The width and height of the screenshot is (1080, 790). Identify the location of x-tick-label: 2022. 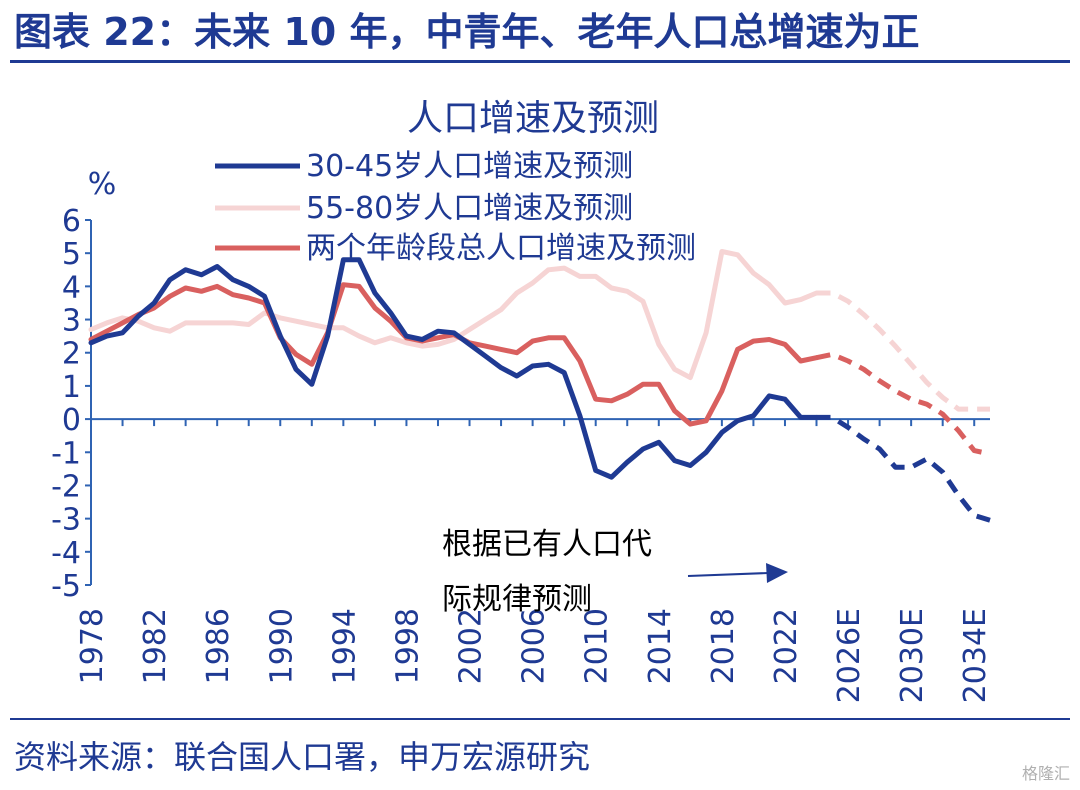
(786, 646).